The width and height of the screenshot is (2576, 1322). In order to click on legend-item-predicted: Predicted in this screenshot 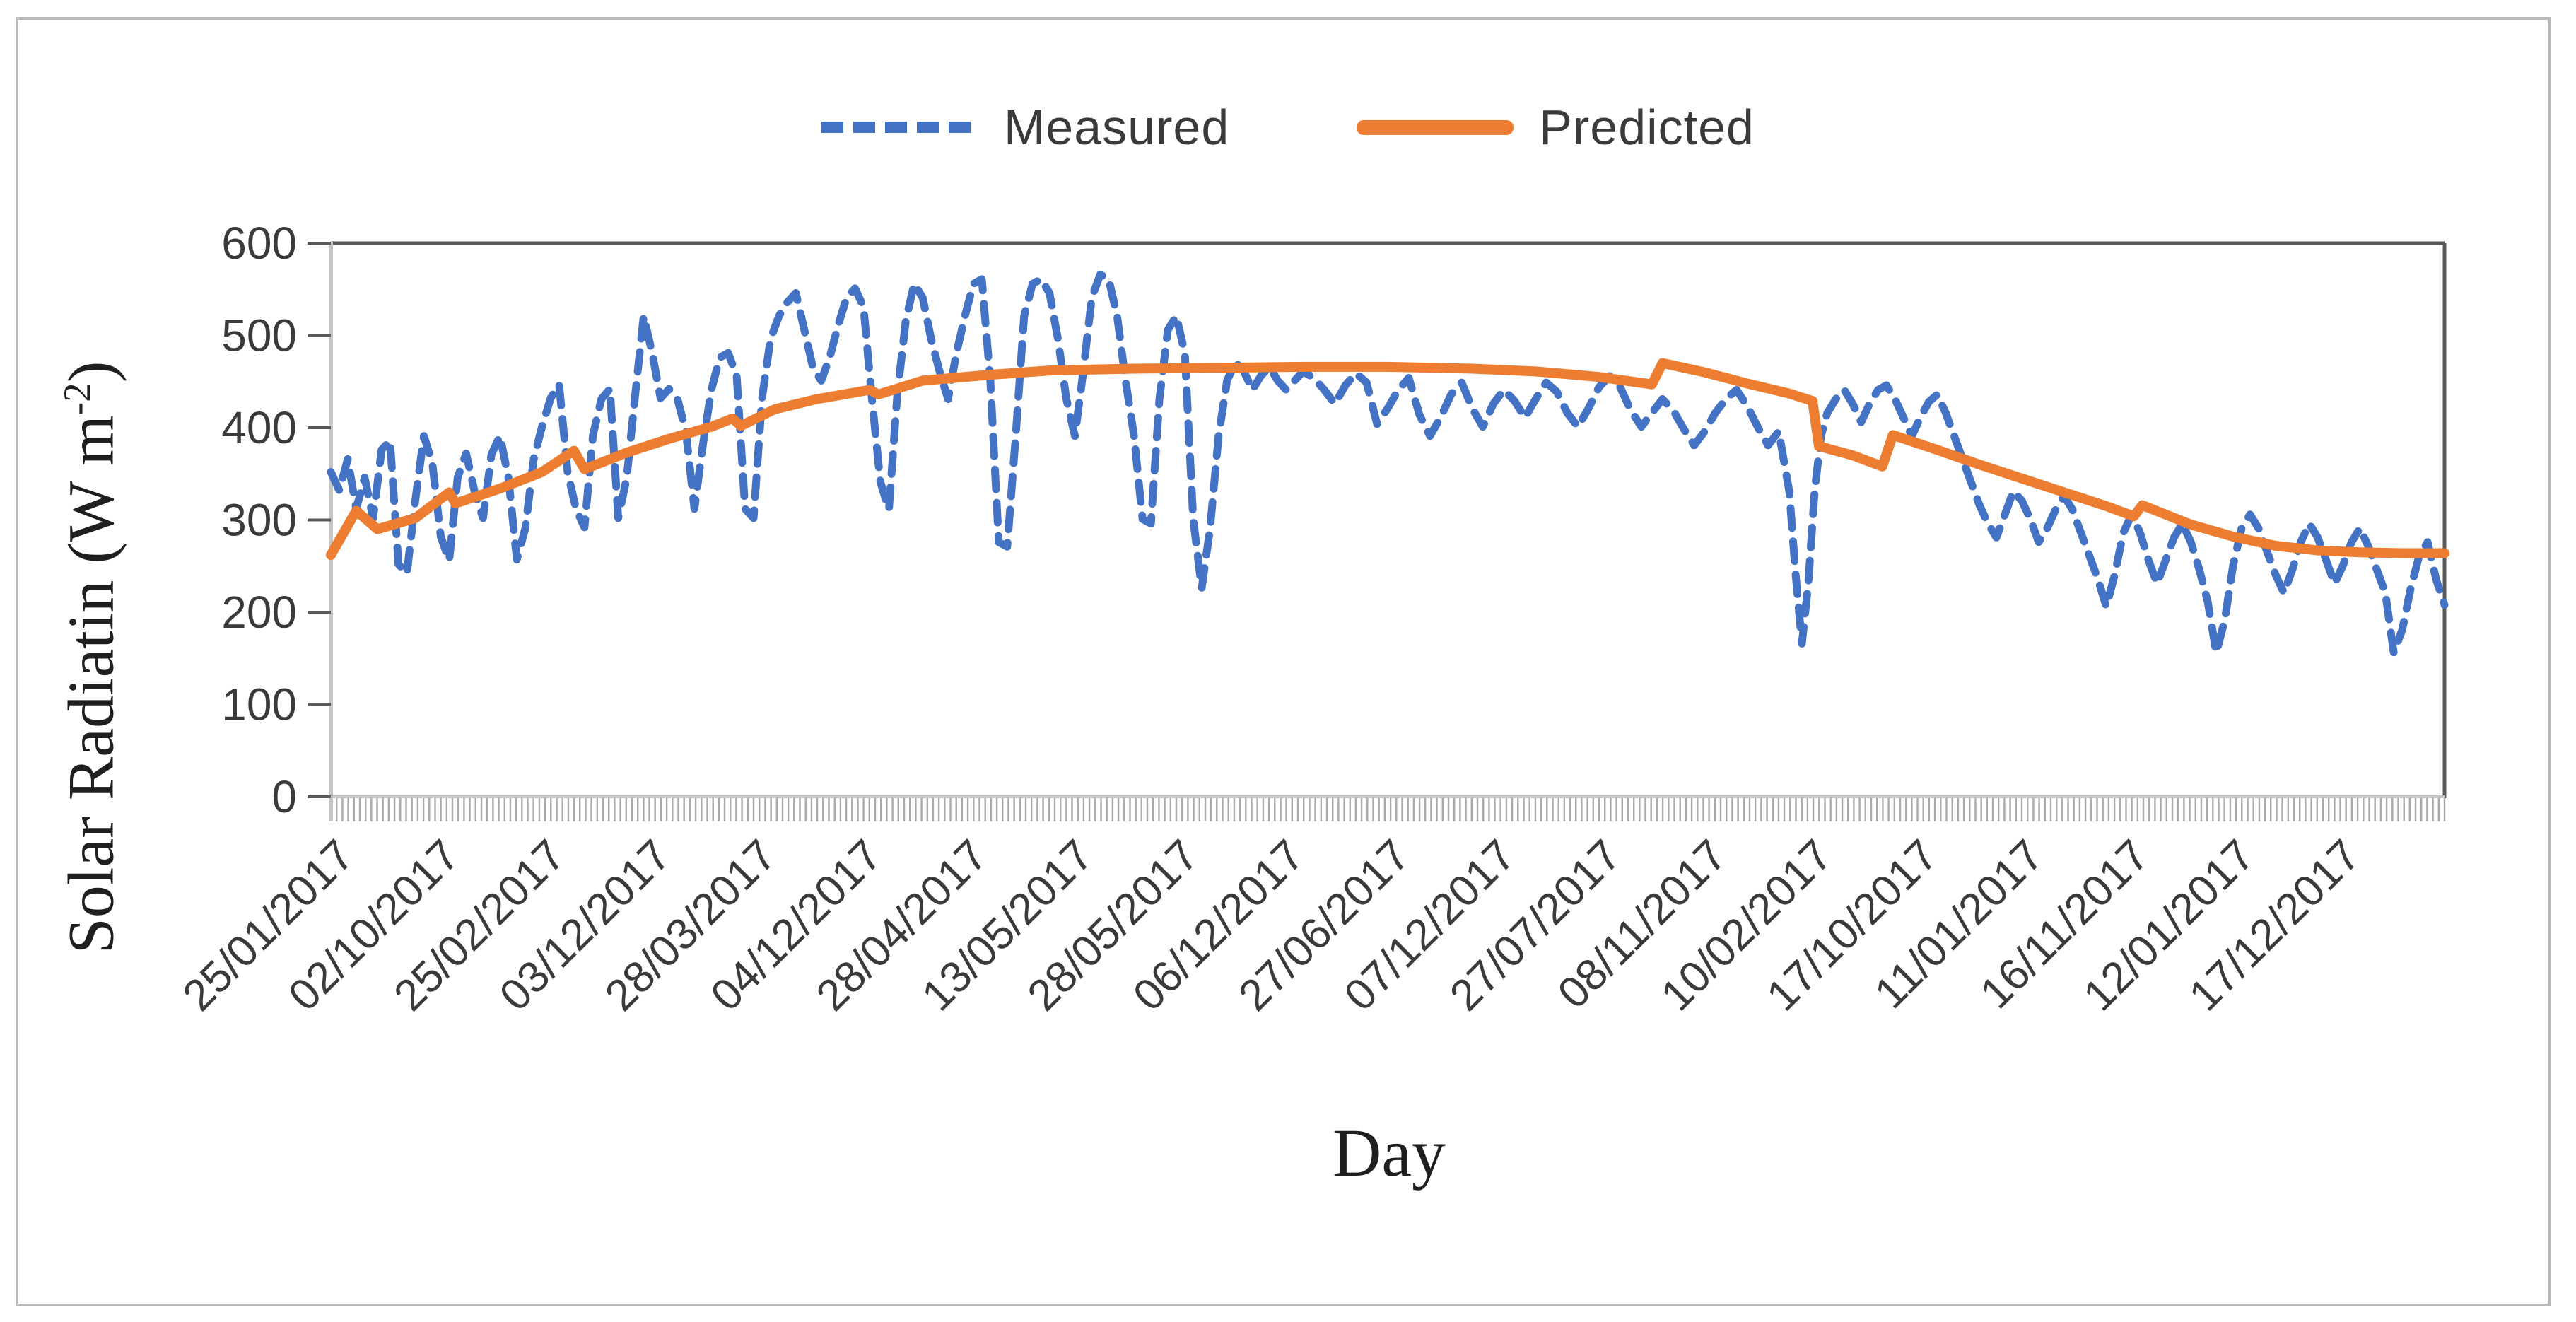, I will do `click(1556, 127)`.